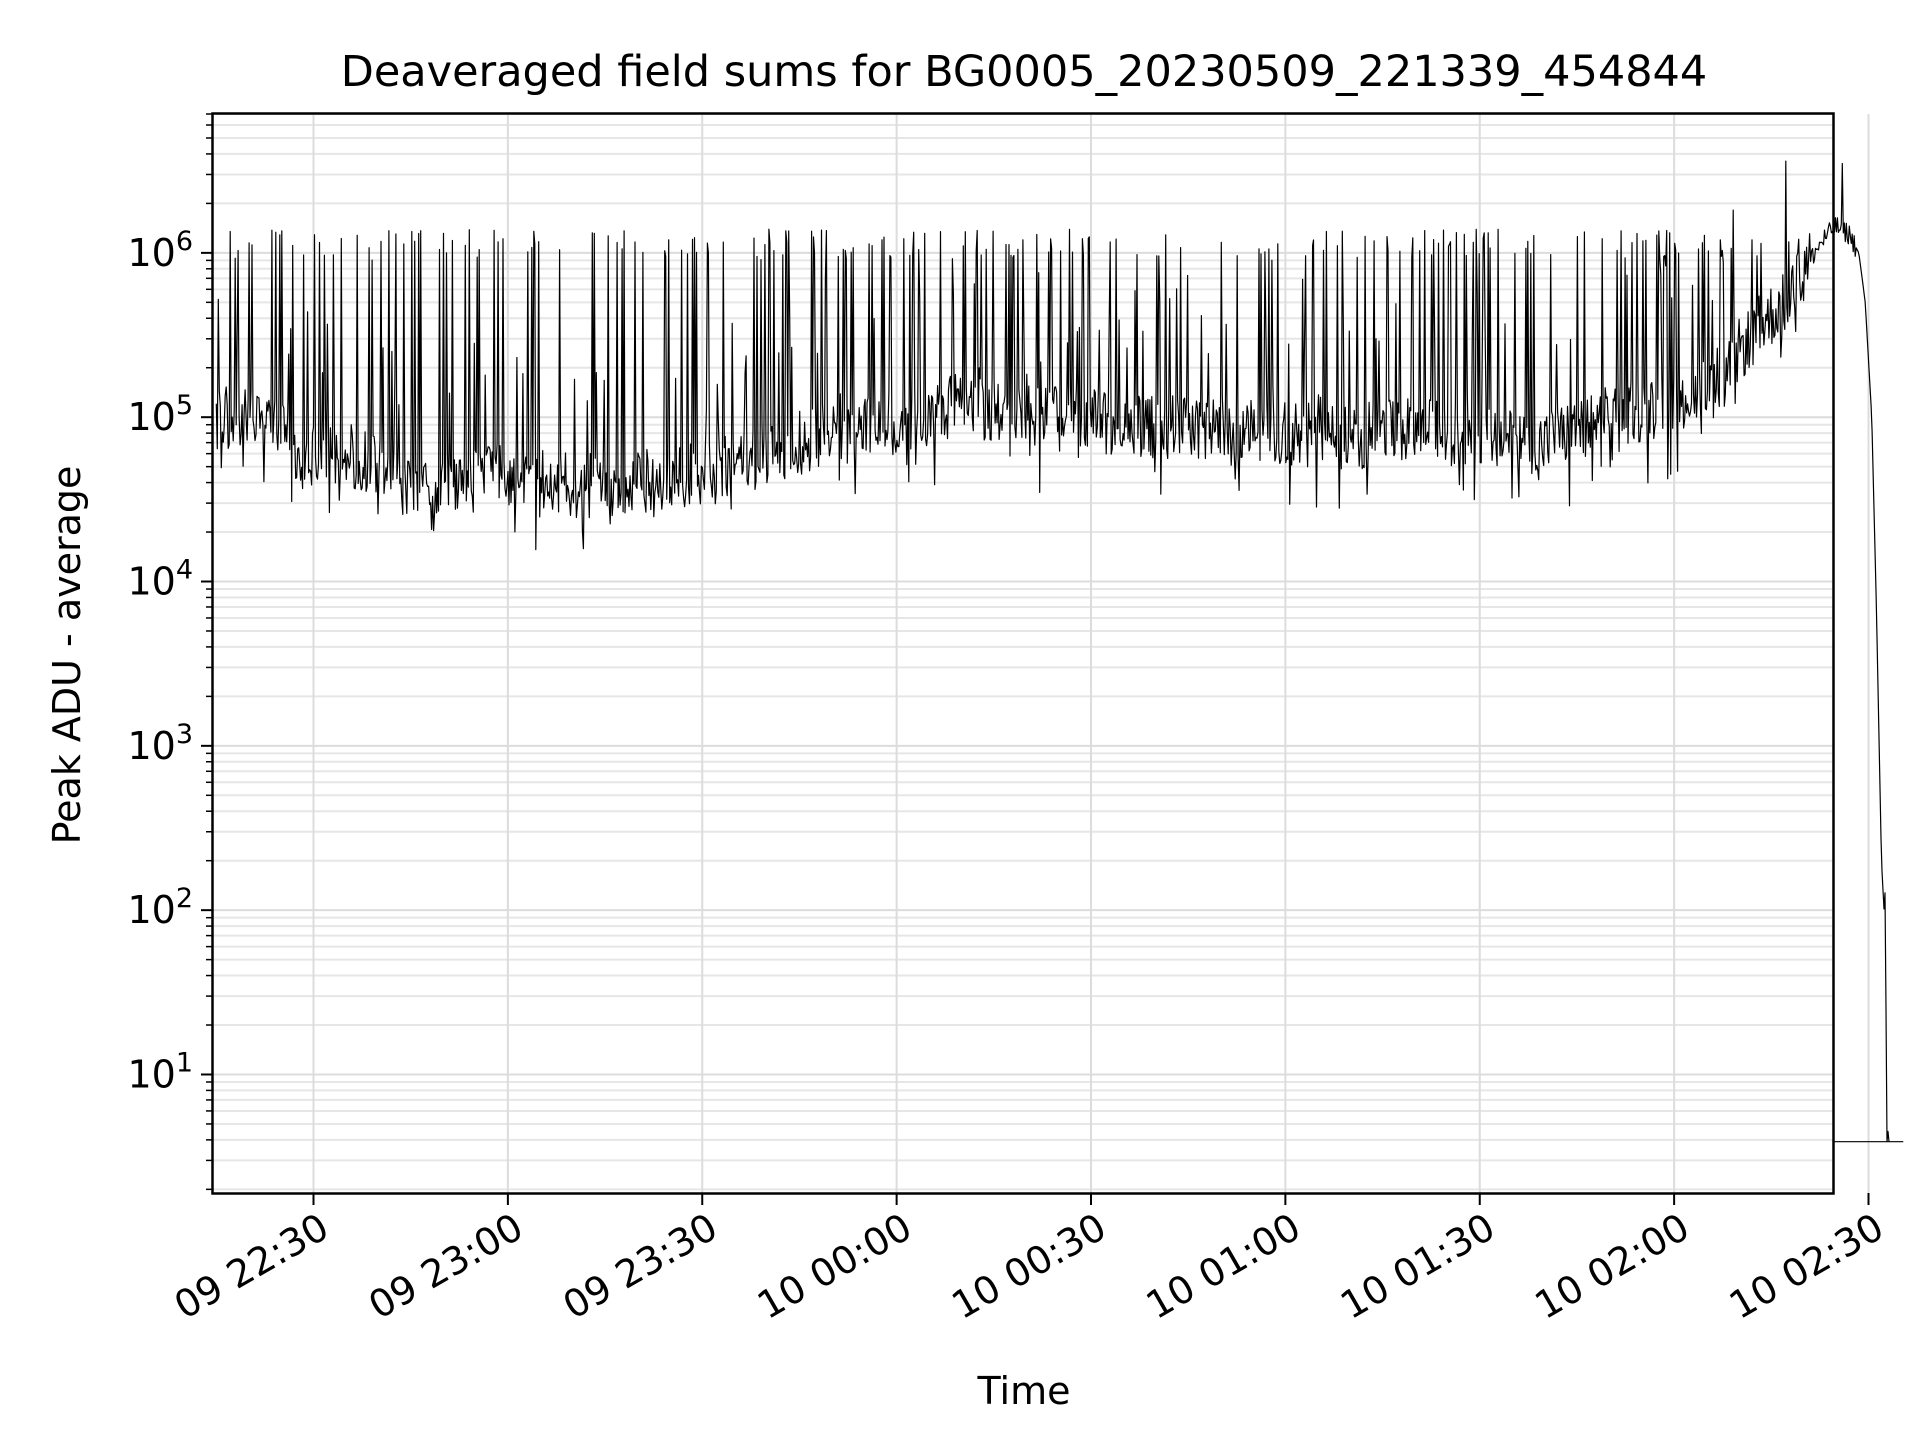 This screenshot has width=1920, height=1440. What do you see at coordinates (184, 734) in the screenshot?
I see `y-tick-exponent: 3` at bounding box center [184, 734].